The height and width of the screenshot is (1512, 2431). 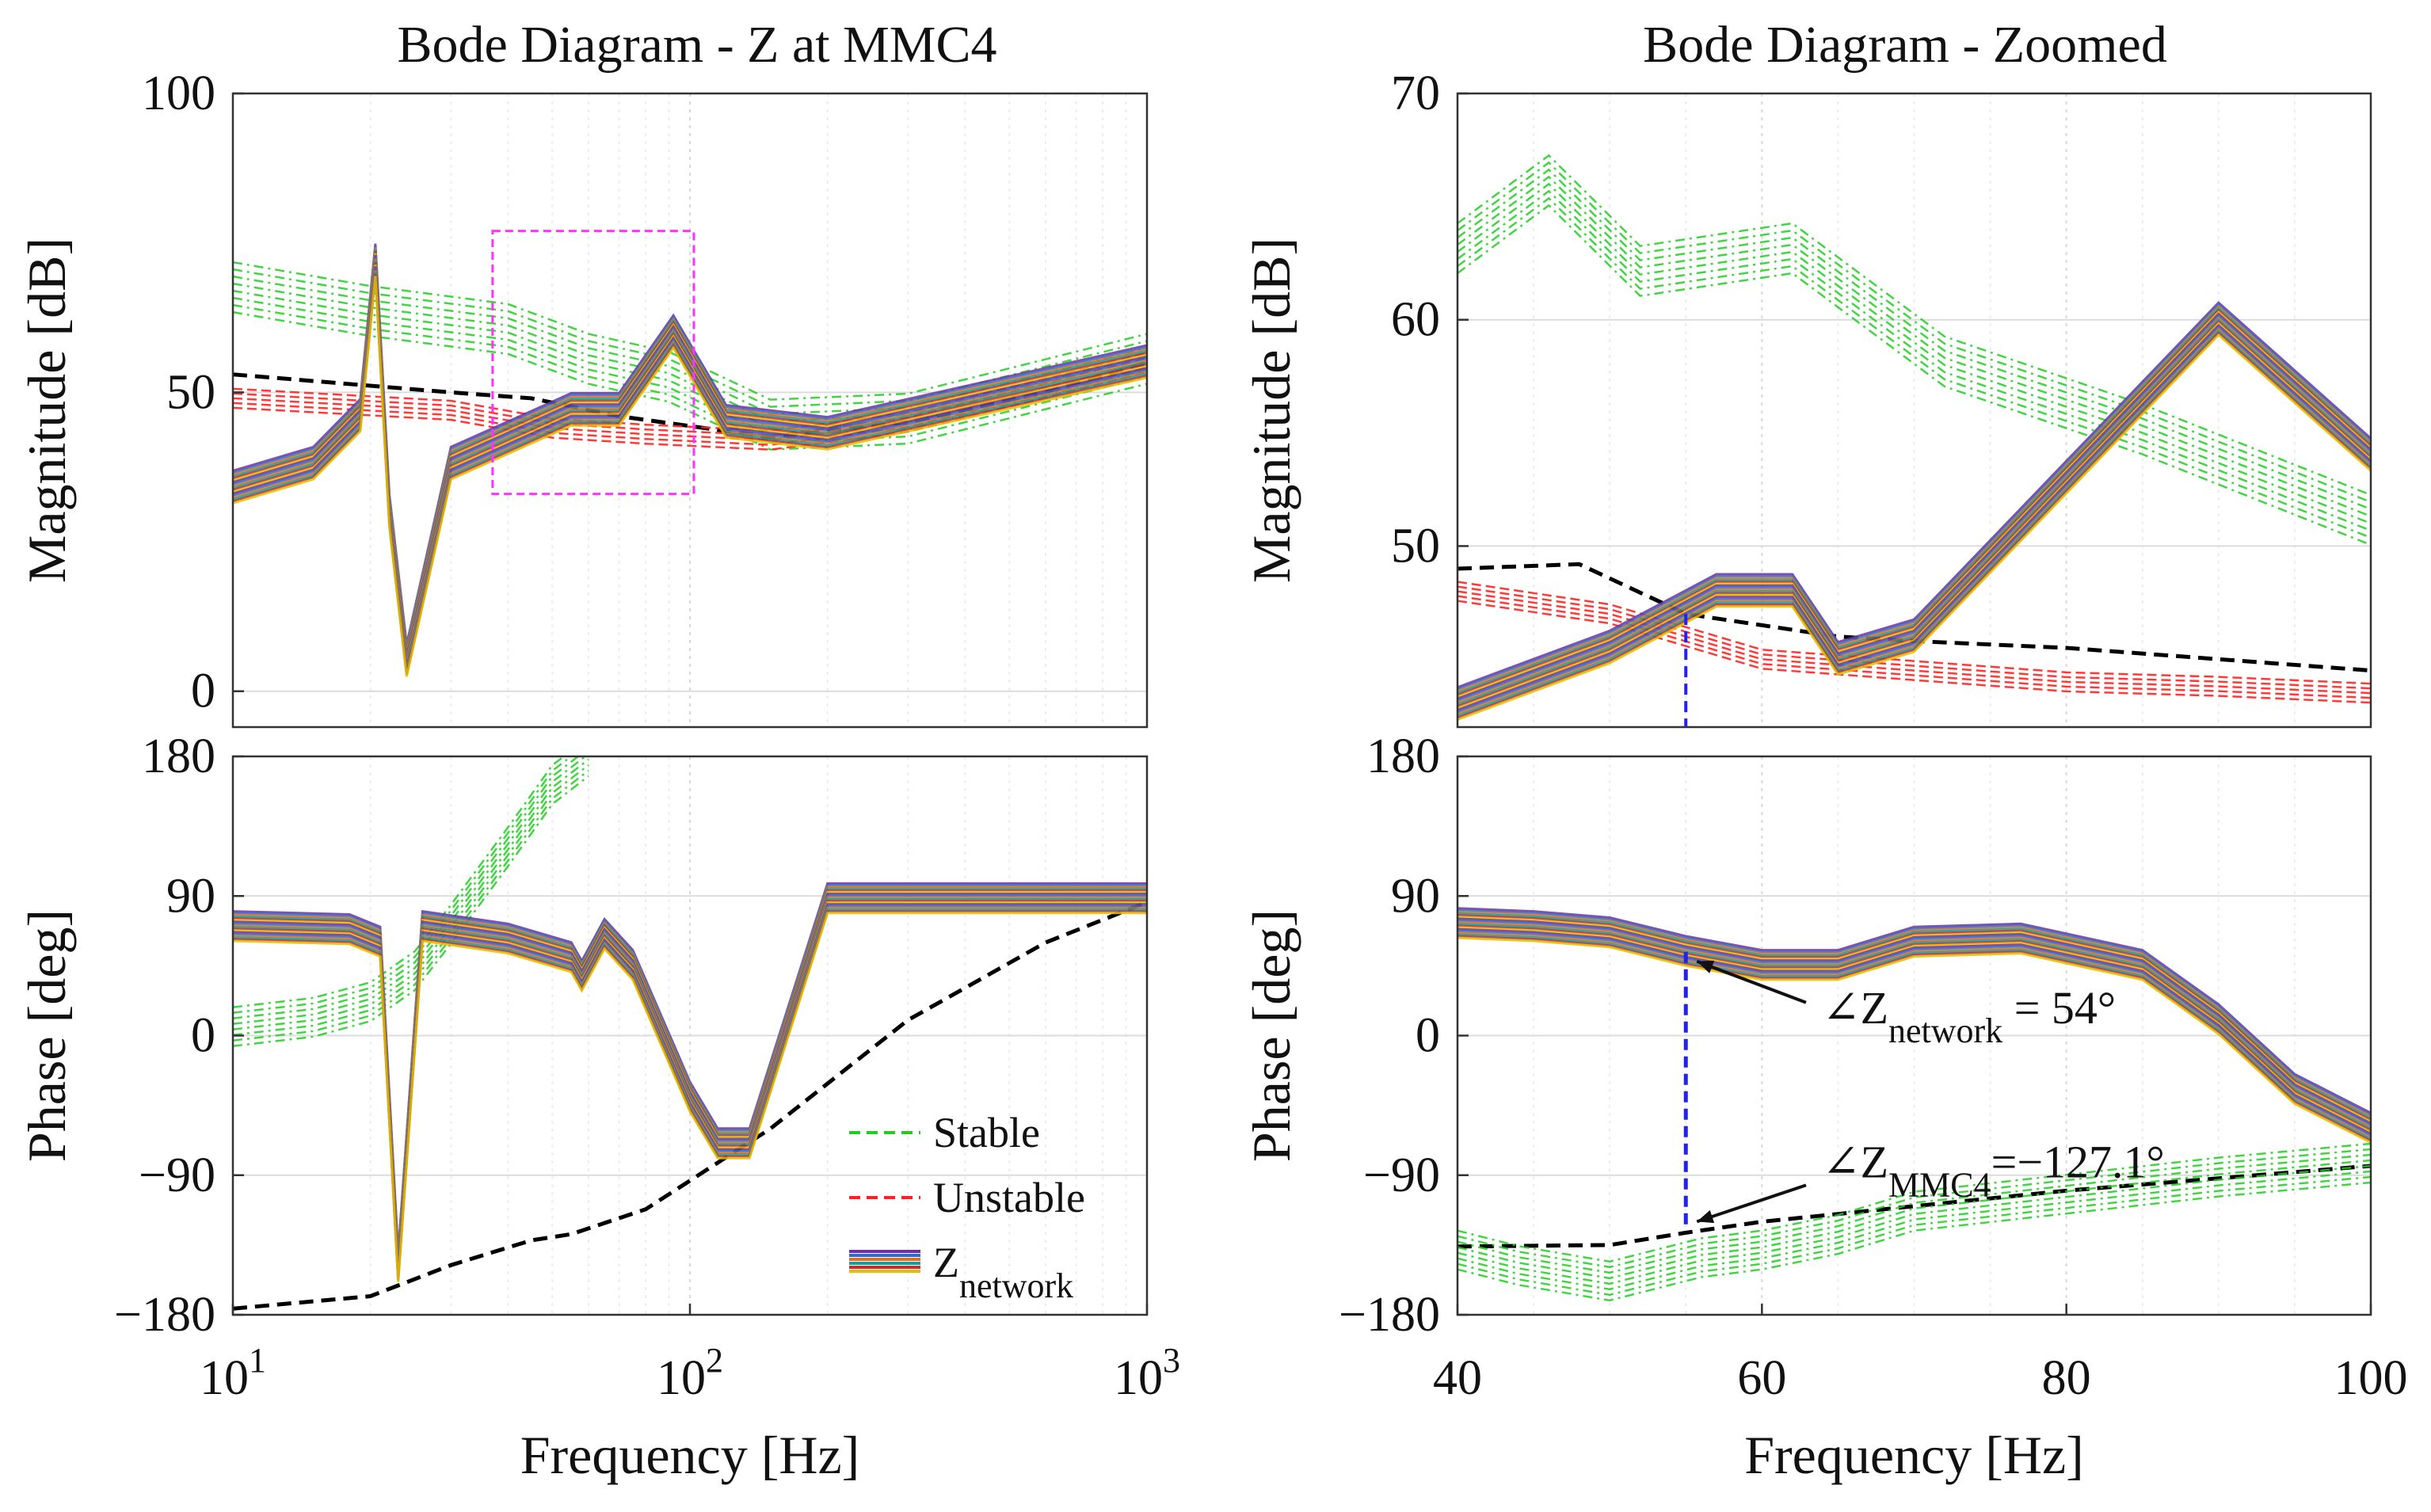 I want to click on annotation-text: ∠ZMMC4=−127.1°, so click(x=1993, y=1170).